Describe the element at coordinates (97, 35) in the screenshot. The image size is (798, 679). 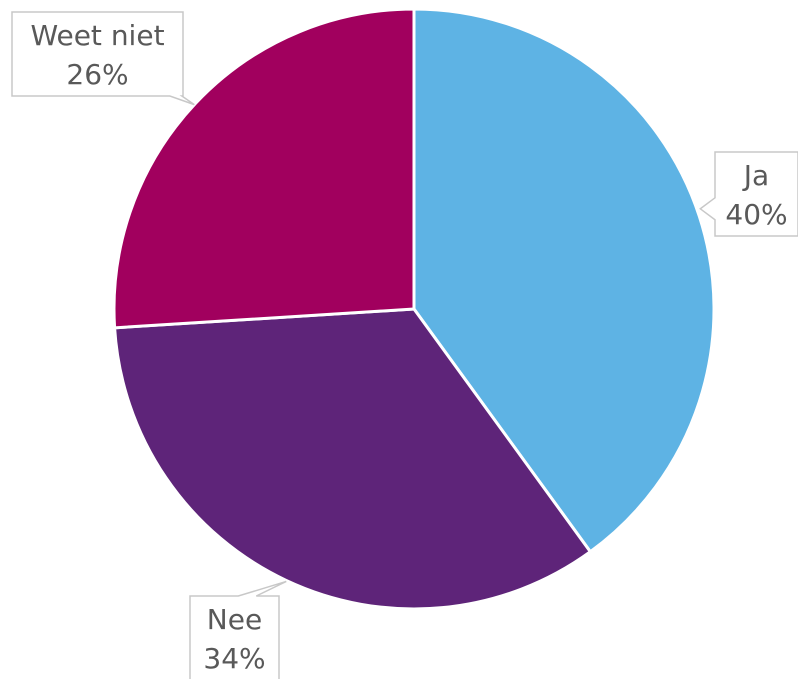
I see `slice-label-weet-niet: Weet niet` at that location.